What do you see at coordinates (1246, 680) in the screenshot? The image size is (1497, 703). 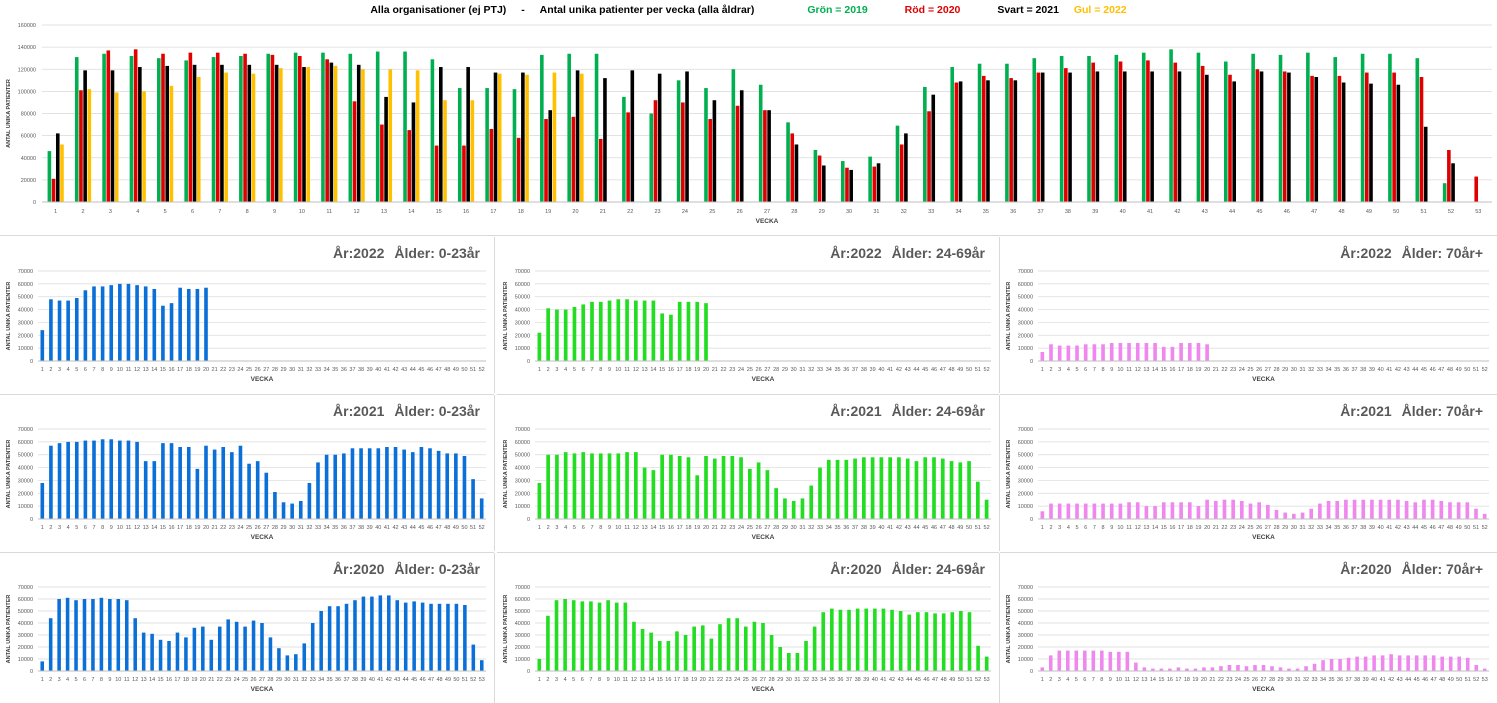 I see `x-tick-label: 25` at bounding box center [1246, 680].